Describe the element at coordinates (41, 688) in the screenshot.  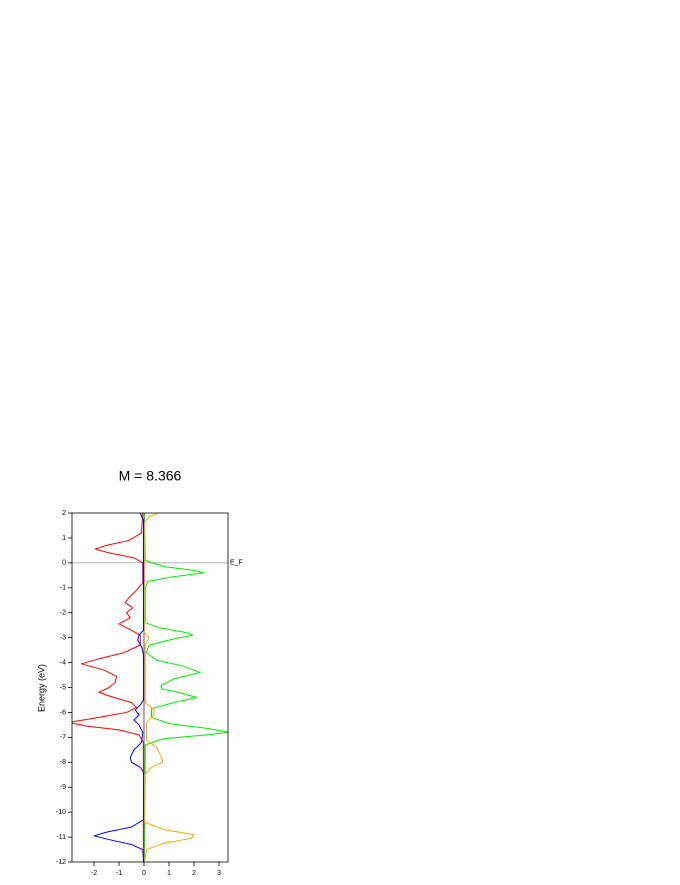
I see `y-axis-label: Energy (eV)` at that location.